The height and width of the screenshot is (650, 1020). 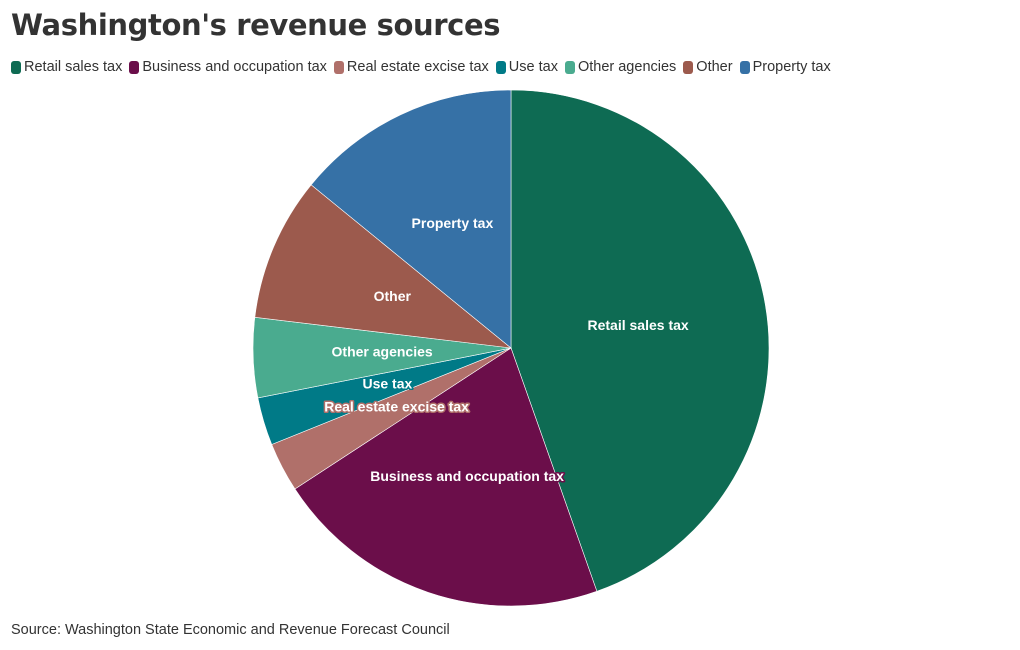 What do you see at coordinates (387, 384) in the screenshot?
I see `slice-label-use-tax: Use tax` at bounding box center [387, 384].